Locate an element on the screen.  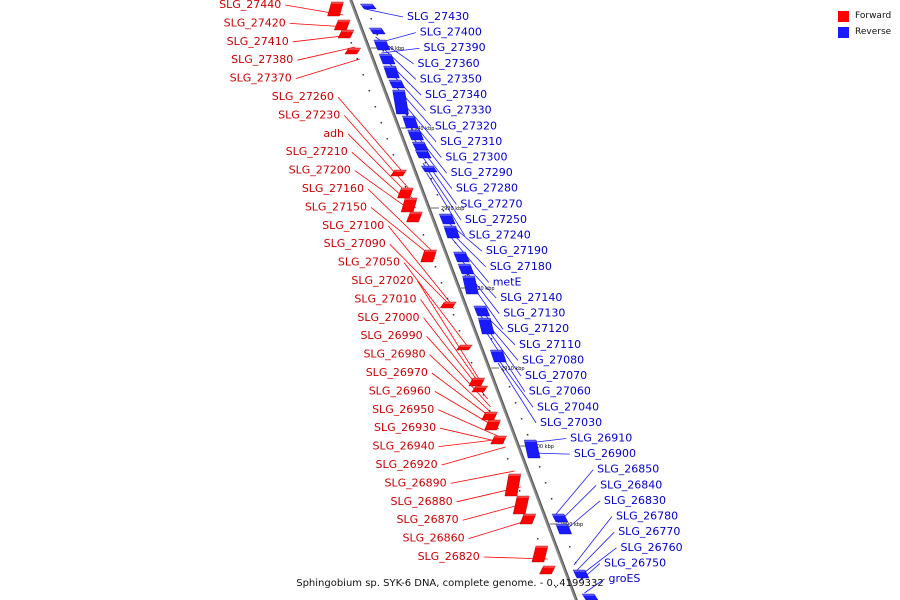
forward-gene-label: SLG_27210 is located at coordinates (317, 151).